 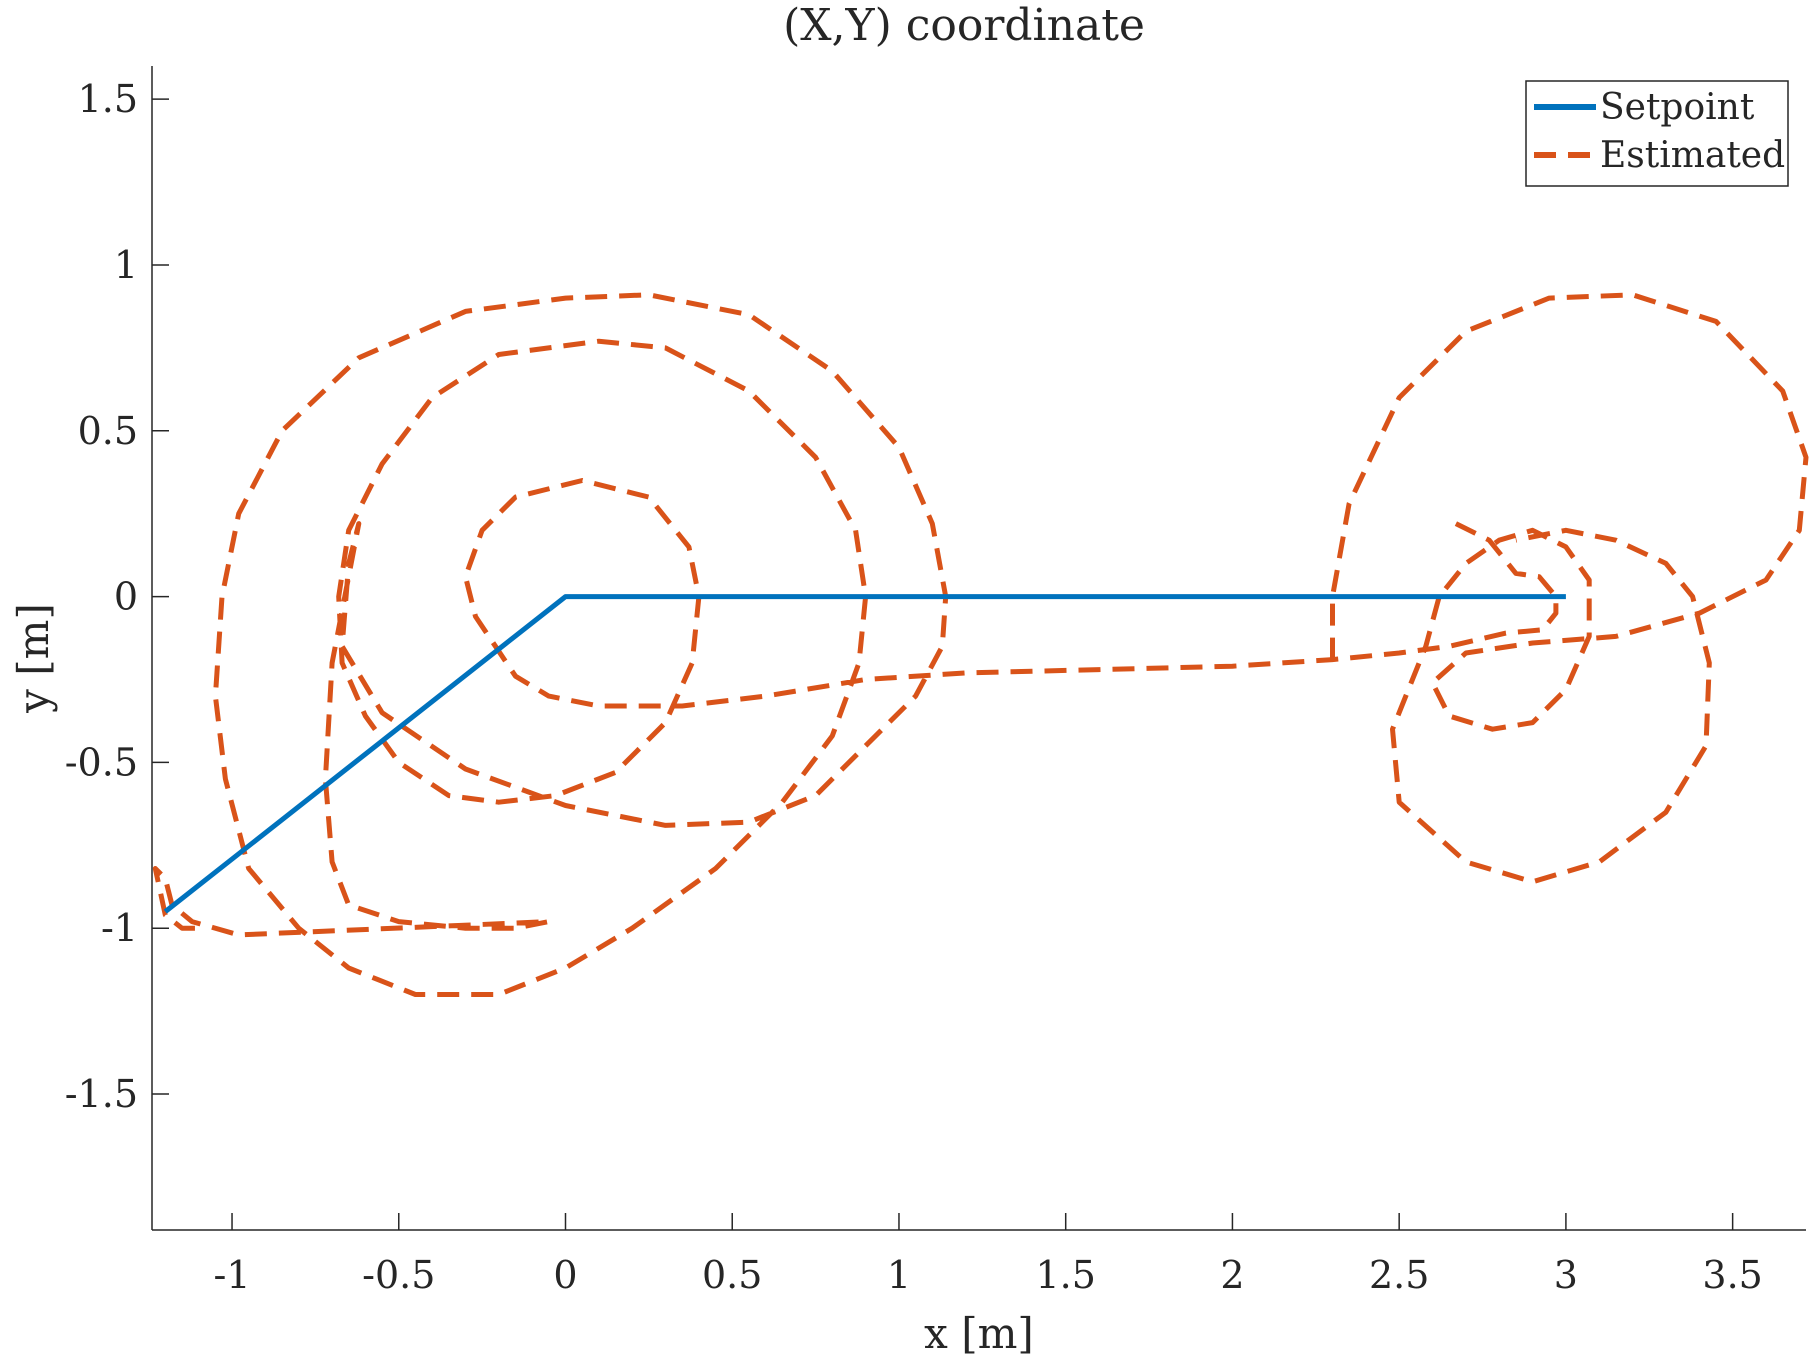 I want to click on x-tick-label: 1.5, so click(x=1065, y=1275).